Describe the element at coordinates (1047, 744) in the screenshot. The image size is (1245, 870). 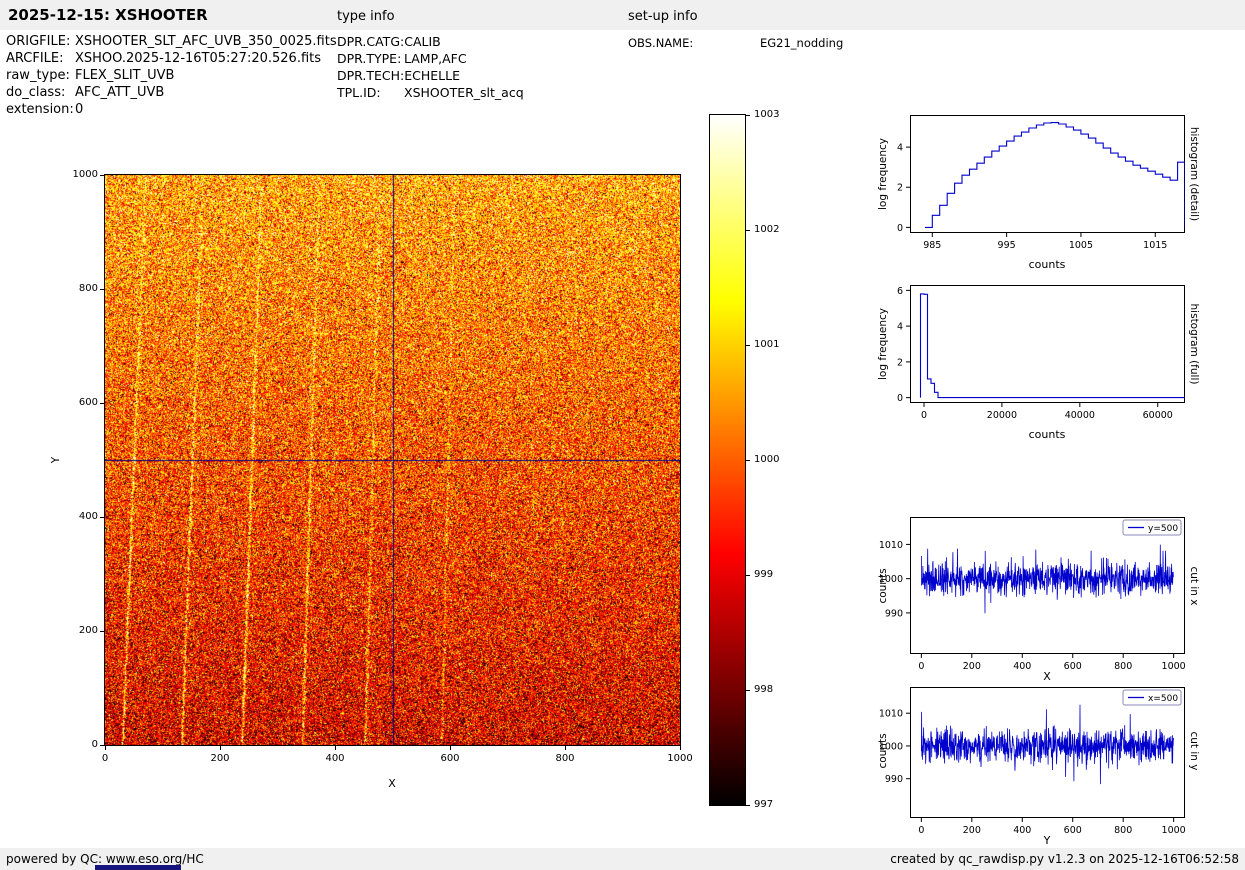
I see `cut-profile-line` at that location.